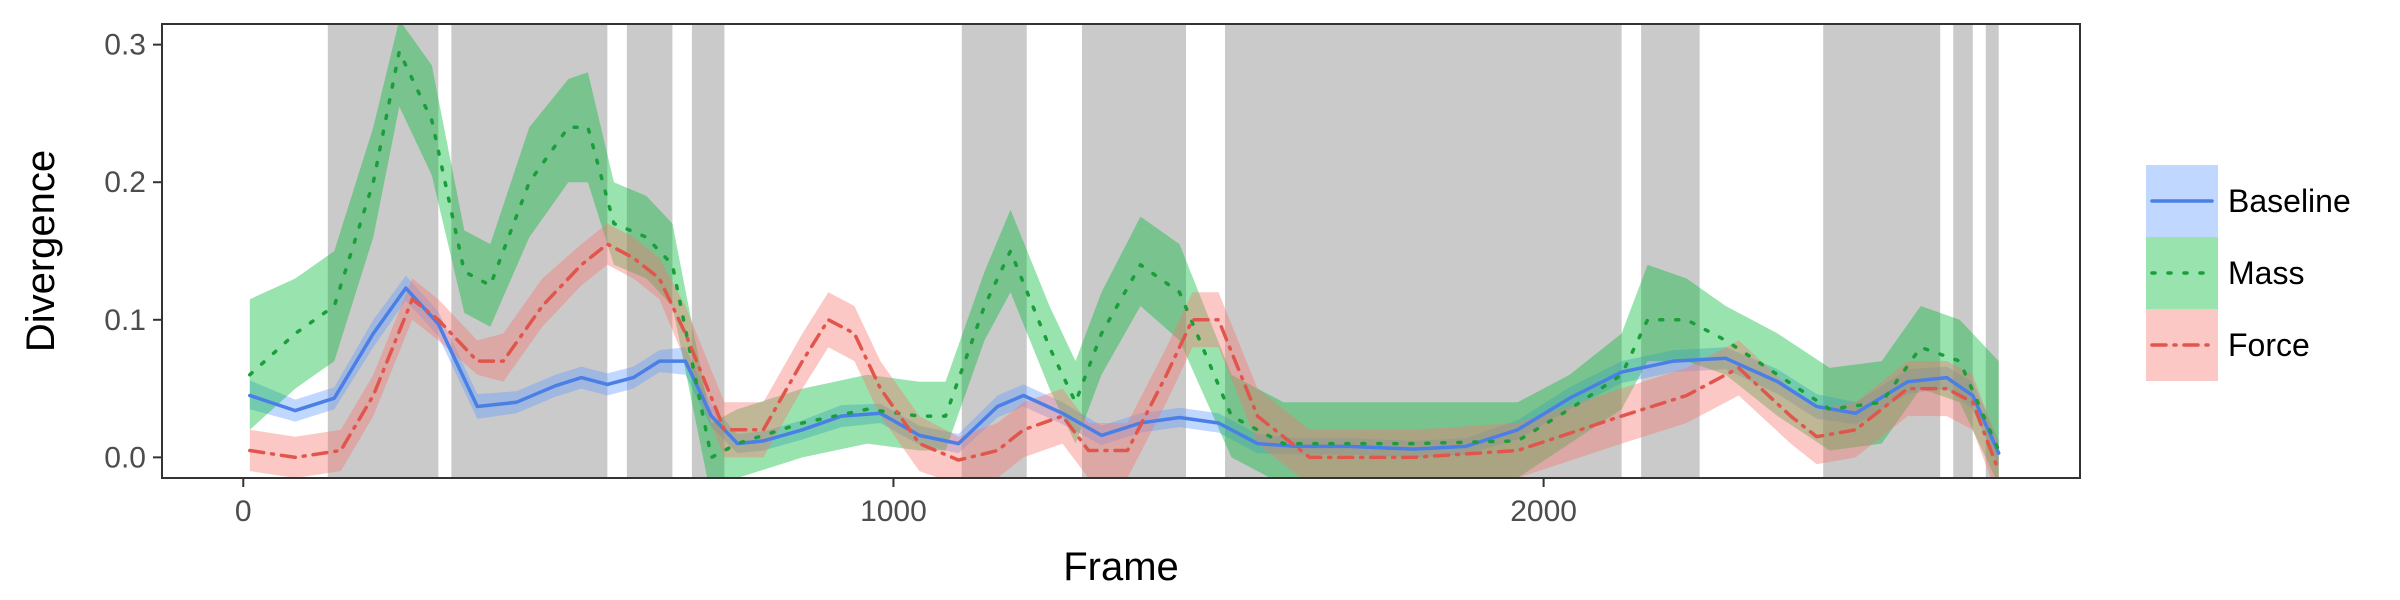 The height and width of the screenshot is (600, 2400). What do you see at coordinates (125, 45) in the screenshot?
I see `y-tick-label: 0.3` at bounding box center [125, 45].